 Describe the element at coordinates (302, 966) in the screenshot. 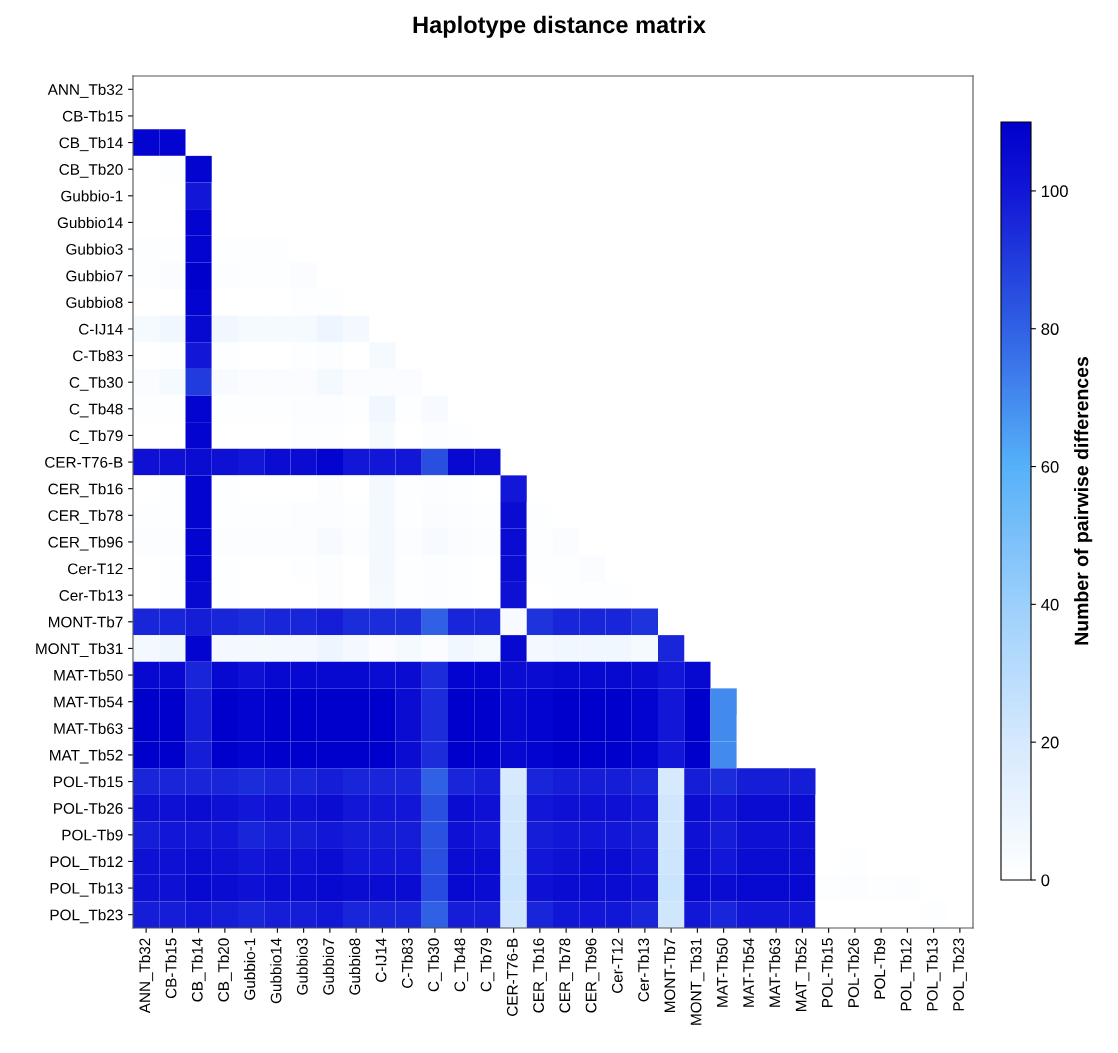

I see `x-tick-label: Gubbio3` at that location.